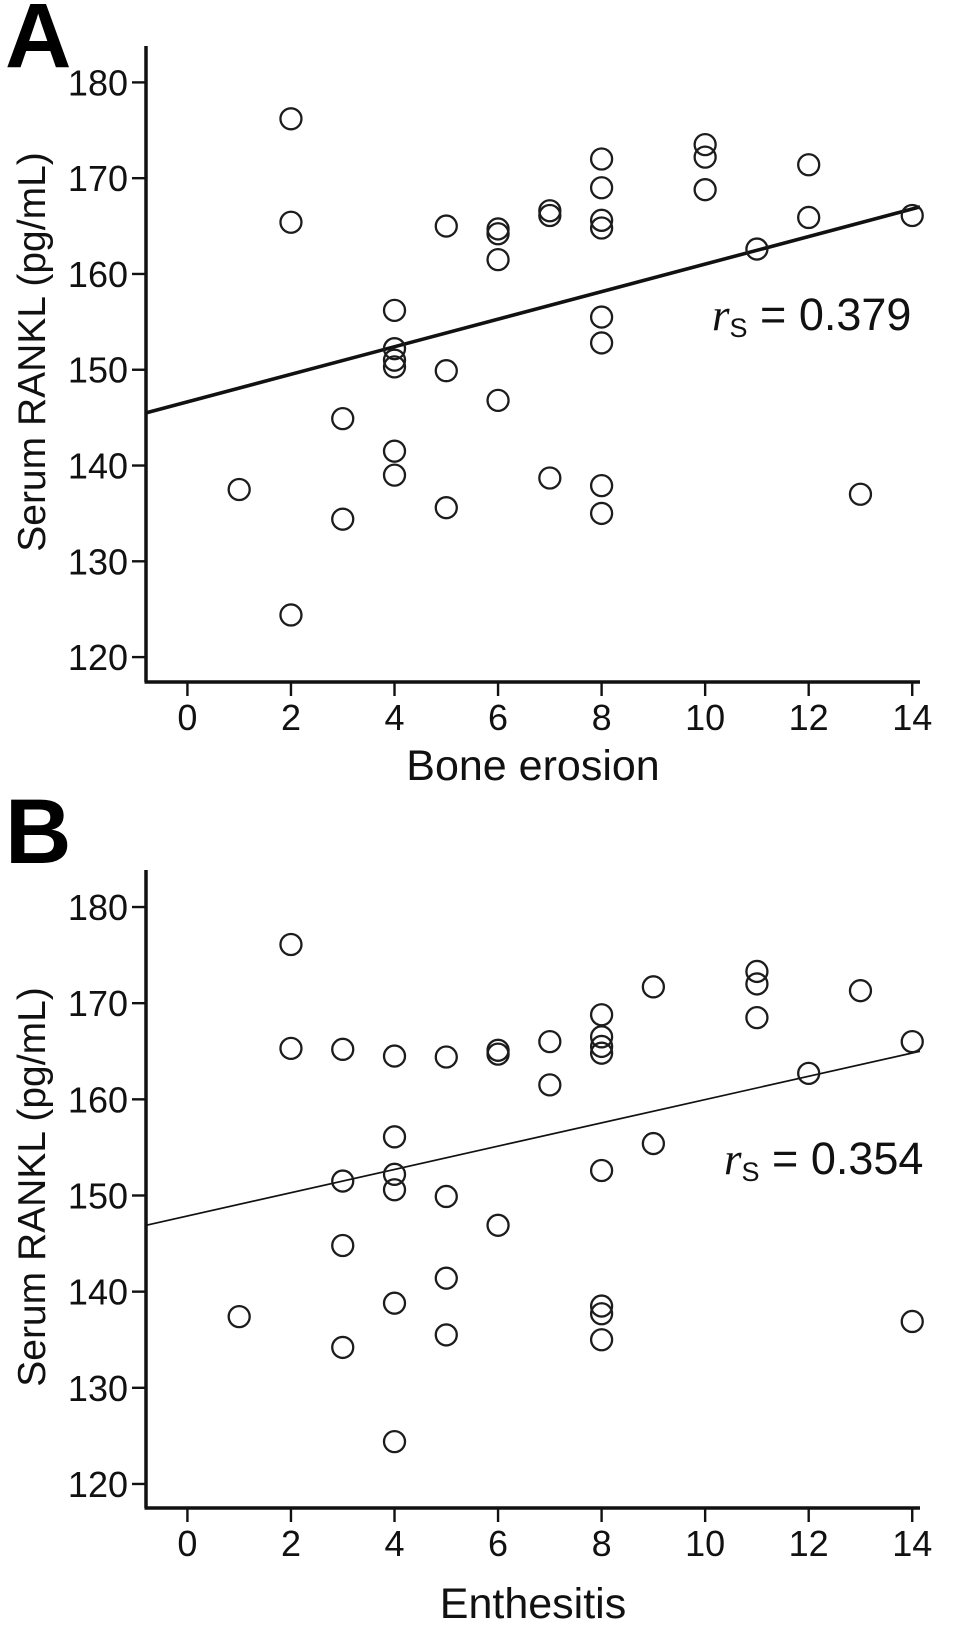  Describe the element at coordinates (809, 1543) in the screenshot. I see `x-tick-label: 12` at that location.